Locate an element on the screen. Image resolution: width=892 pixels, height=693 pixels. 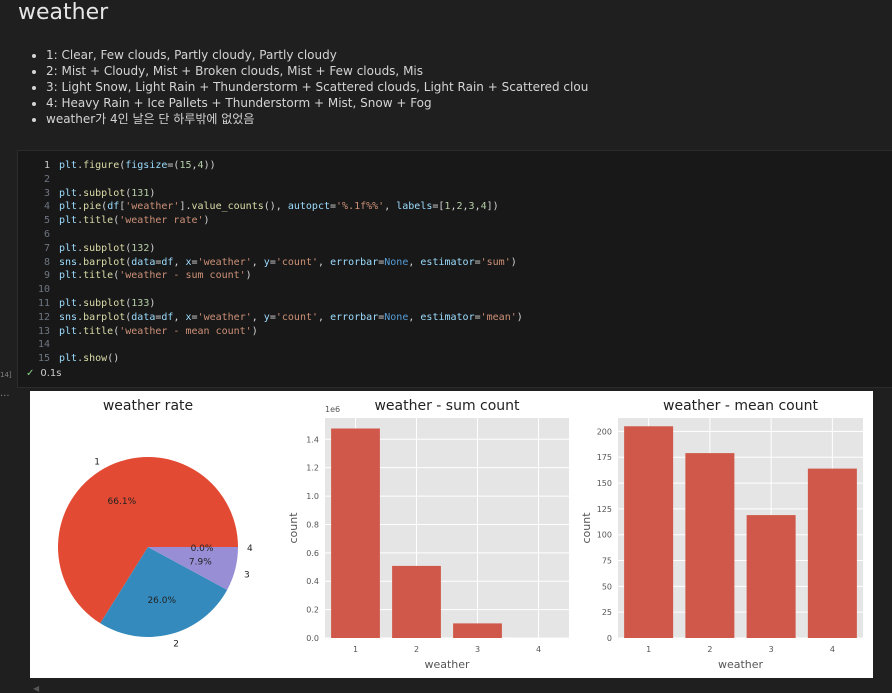
code-line: 1 plt.figure(figsize=(15,4)) is located at coordinates (270, 166).